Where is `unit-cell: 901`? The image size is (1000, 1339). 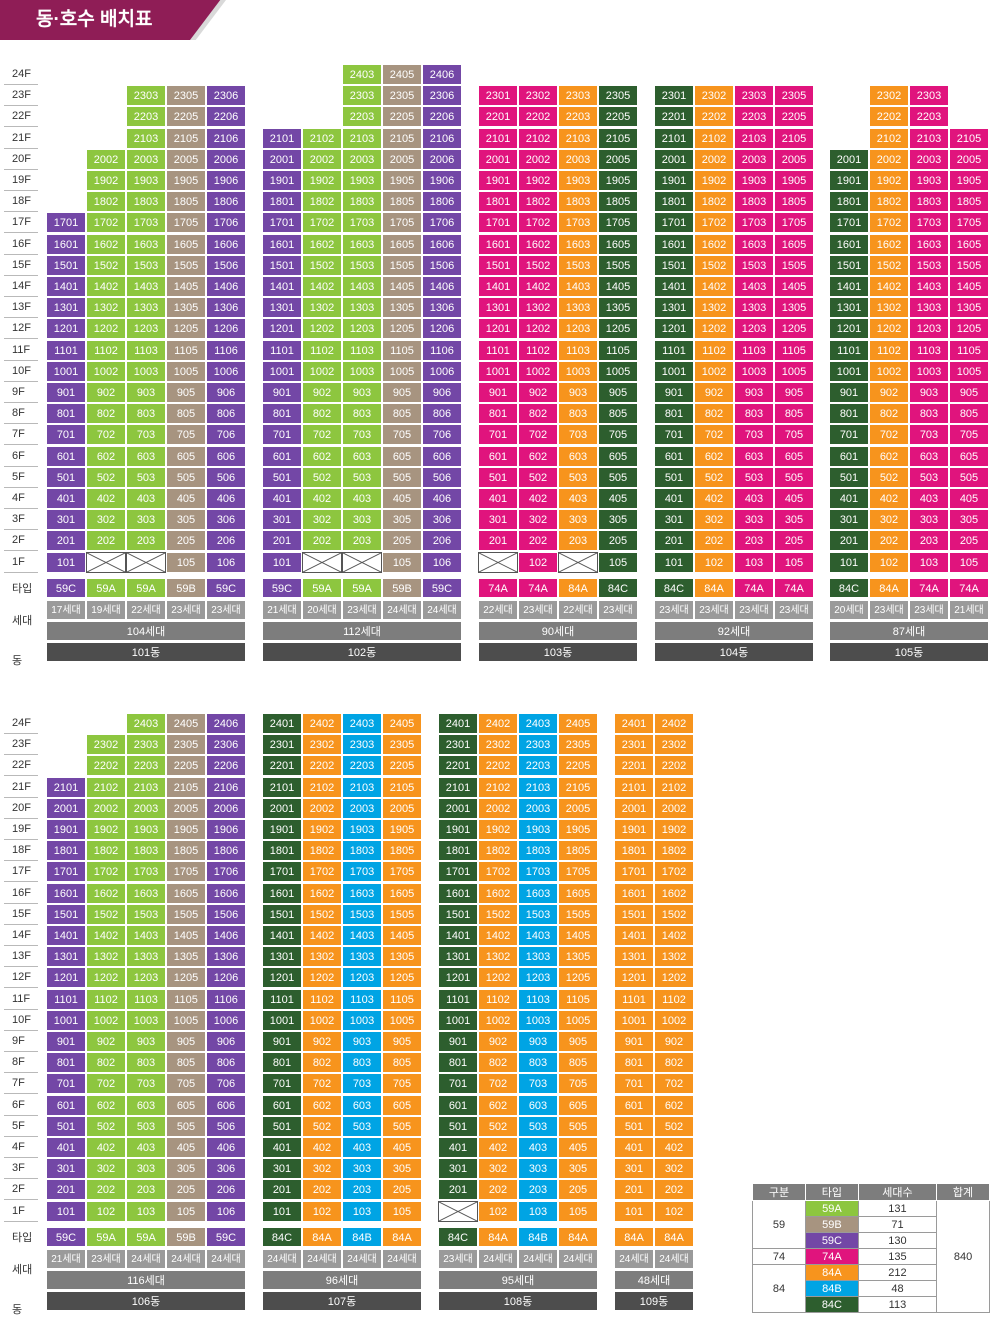 unit-cell: 901 is located at coordinates (66, 392).